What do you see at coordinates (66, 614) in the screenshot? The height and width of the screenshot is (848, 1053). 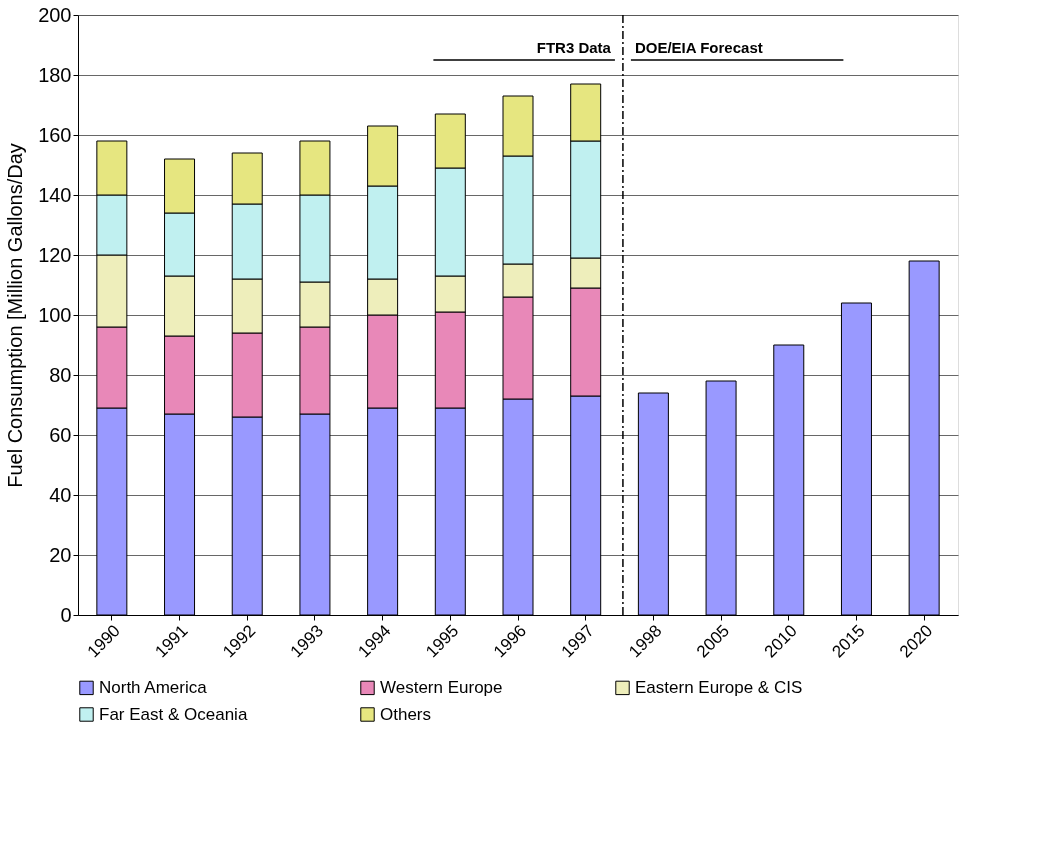 I see `y-tick-label: 0` at bounding box center [66, 614].